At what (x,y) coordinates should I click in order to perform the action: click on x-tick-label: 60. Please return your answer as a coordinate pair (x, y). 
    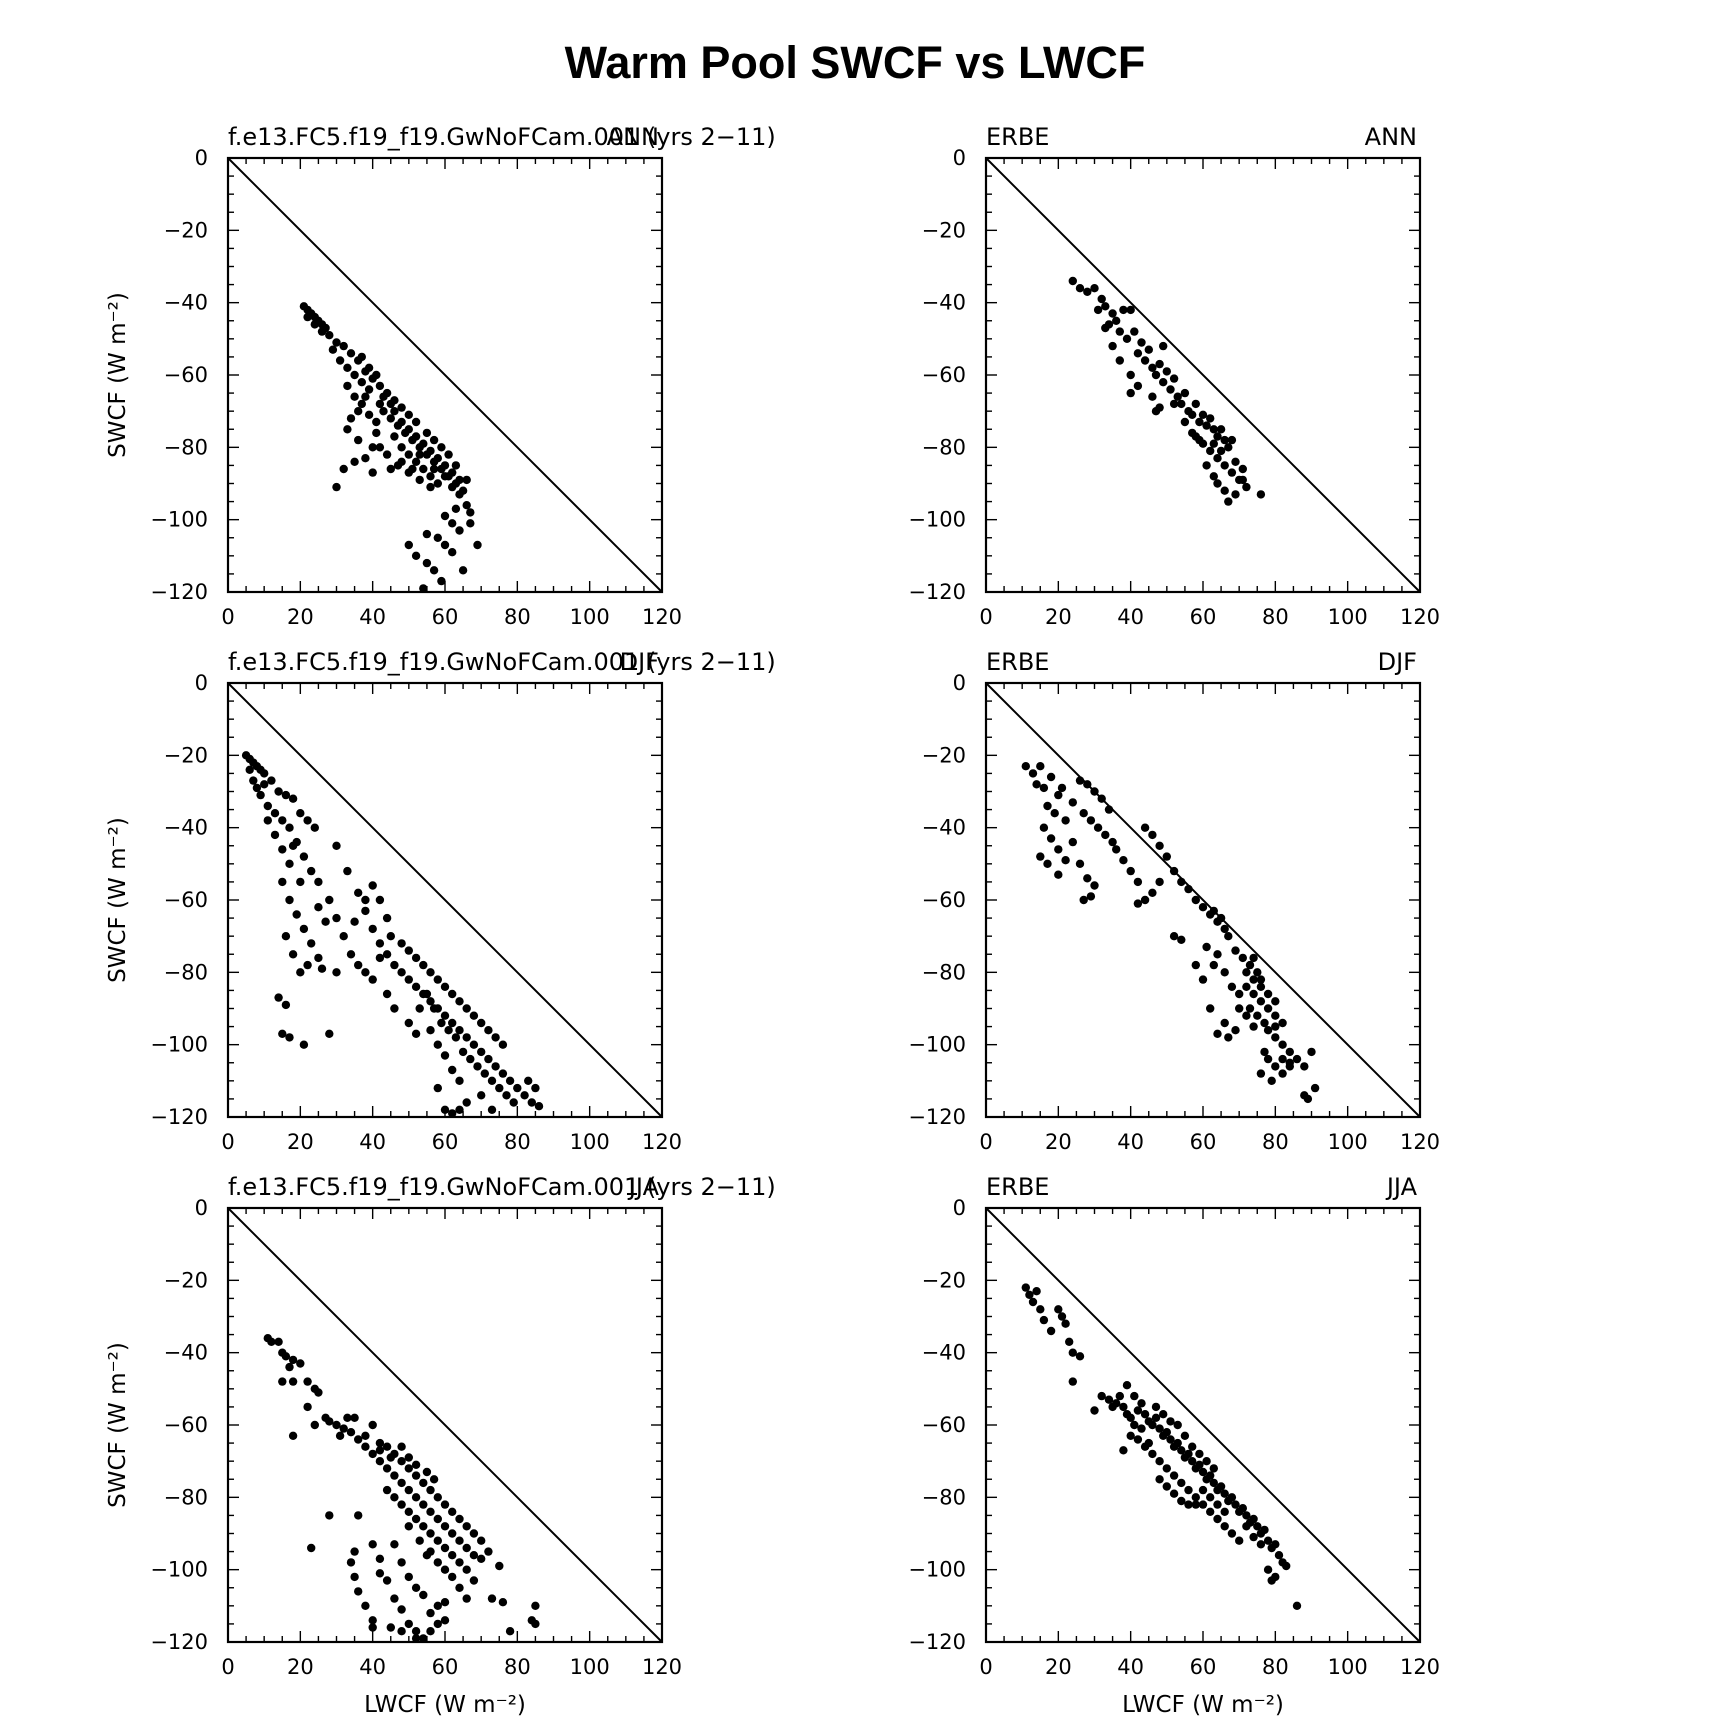
    Looking at the image, I should click on (1203, 1667).